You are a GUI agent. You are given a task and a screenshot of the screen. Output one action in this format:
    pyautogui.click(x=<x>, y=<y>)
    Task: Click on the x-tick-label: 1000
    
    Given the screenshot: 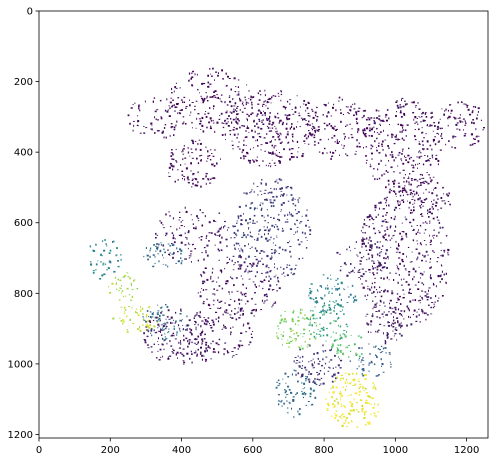 What is the action you would take?
    pyautogui.click(x=395, y=450)
    